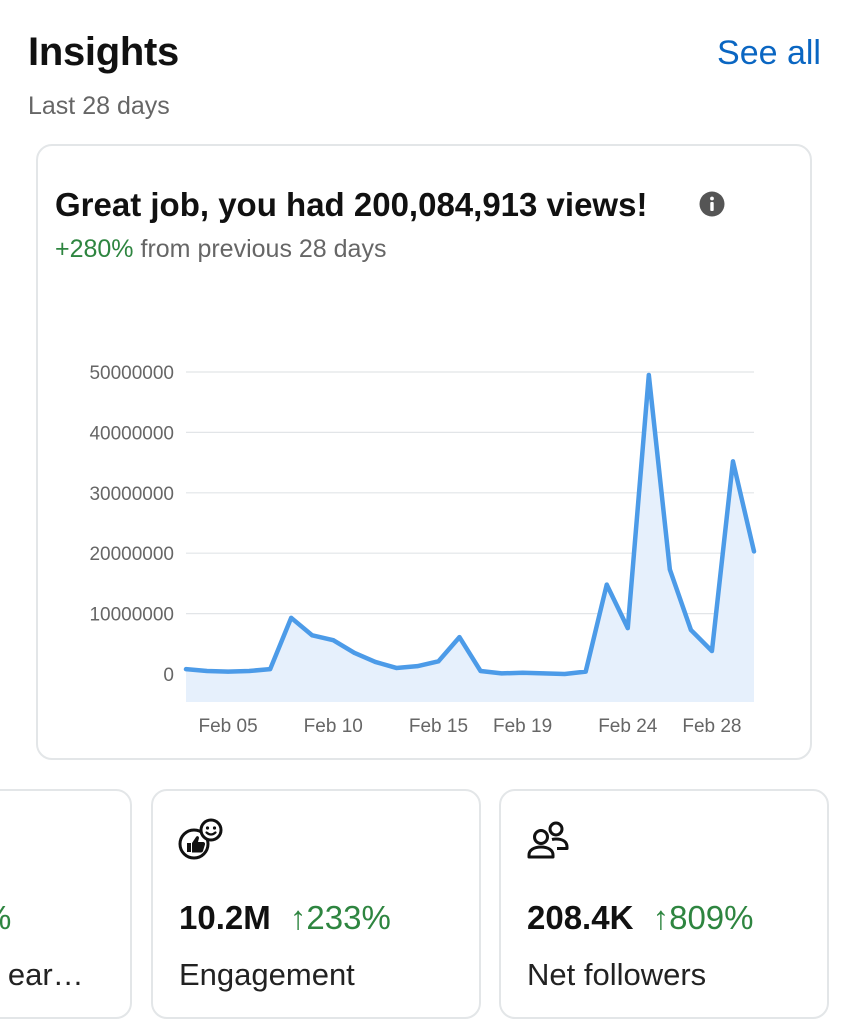  What do you see at coordinates (522, 726) in the screenshot?
I see `x-tick-label: Feb 19` at bounding box center [522, 726].